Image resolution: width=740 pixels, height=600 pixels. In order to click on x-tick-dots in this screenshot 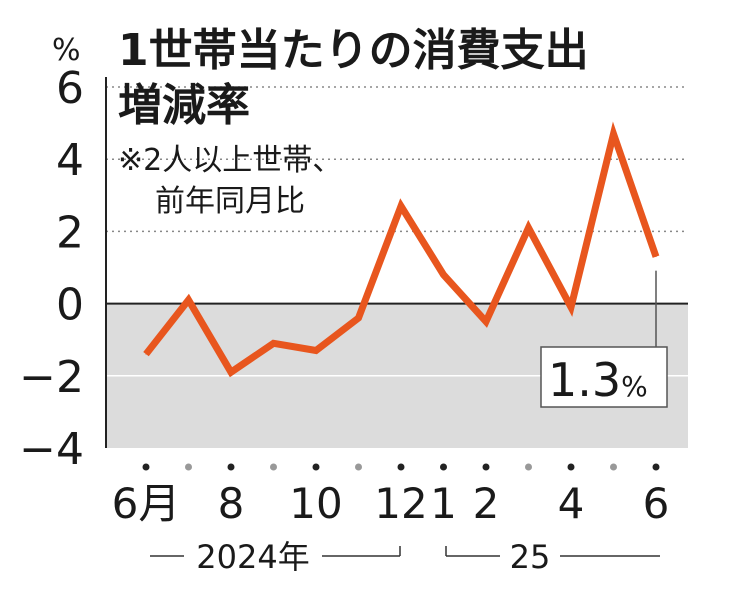, I will do `click(401, 467)`.